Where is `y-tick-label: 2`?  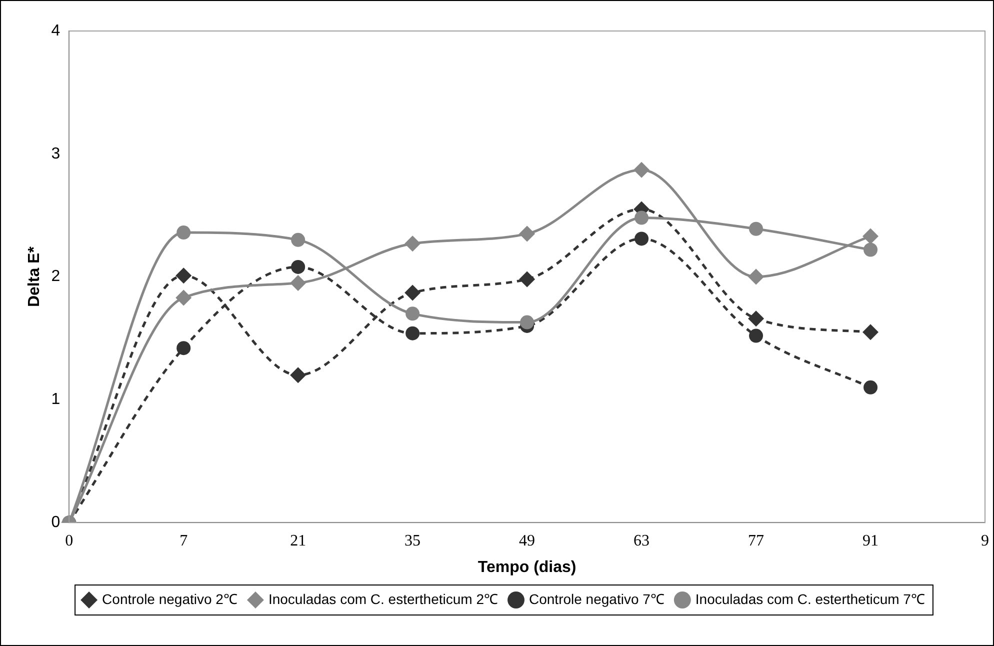 y-tick-label: 2 is located at coordinates (55, 277).